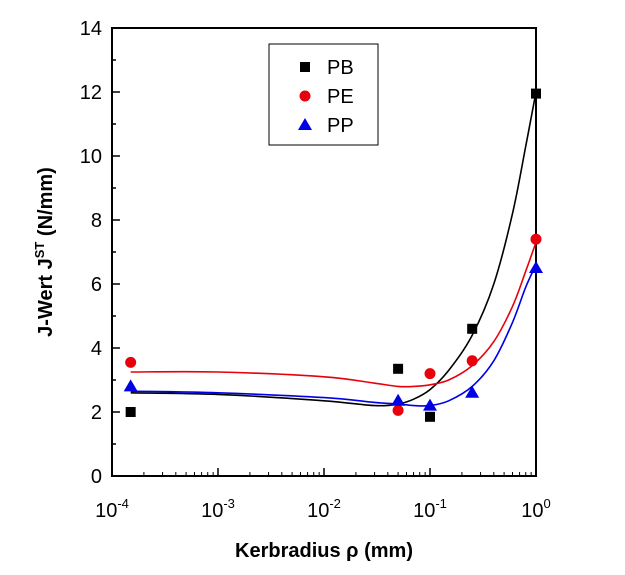 The height and width of the screenshot is (575, 625). What do you see at coordinates (91, 29) in the screenshot?
I see `y-tick-label: 14` at bounding box center [91, 29].